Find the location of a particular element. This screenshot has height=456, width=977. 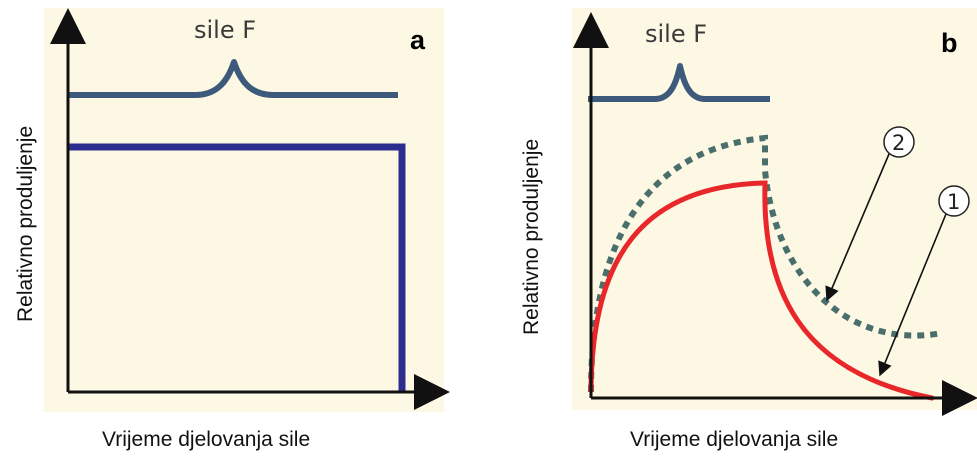

panel-b-force-label: sile F is located at coordinates (676, 34).